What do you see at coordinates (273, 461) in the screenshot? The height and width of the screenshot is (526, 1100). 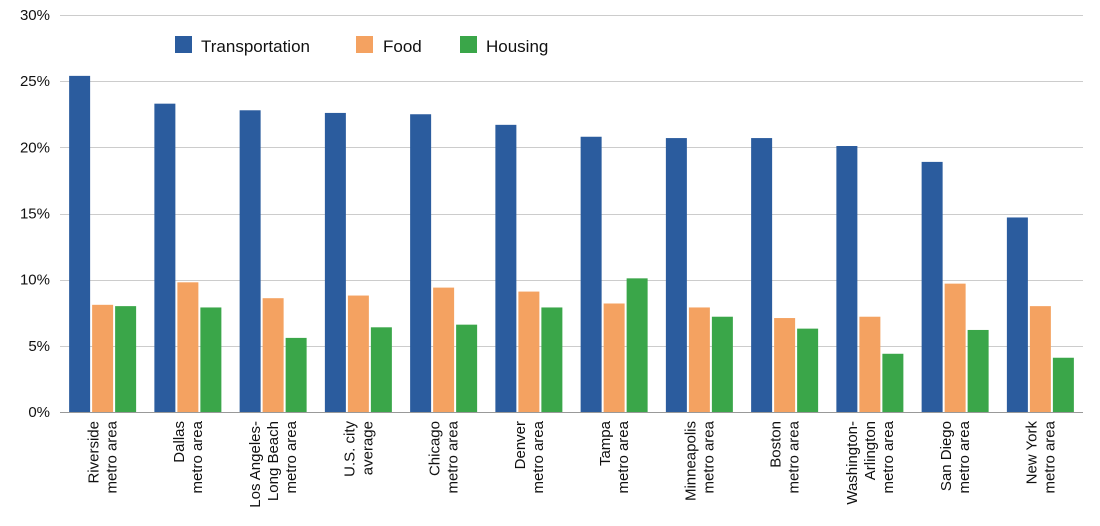 I see `x-category-label: Long Beach` at bounding box center [273, 461].